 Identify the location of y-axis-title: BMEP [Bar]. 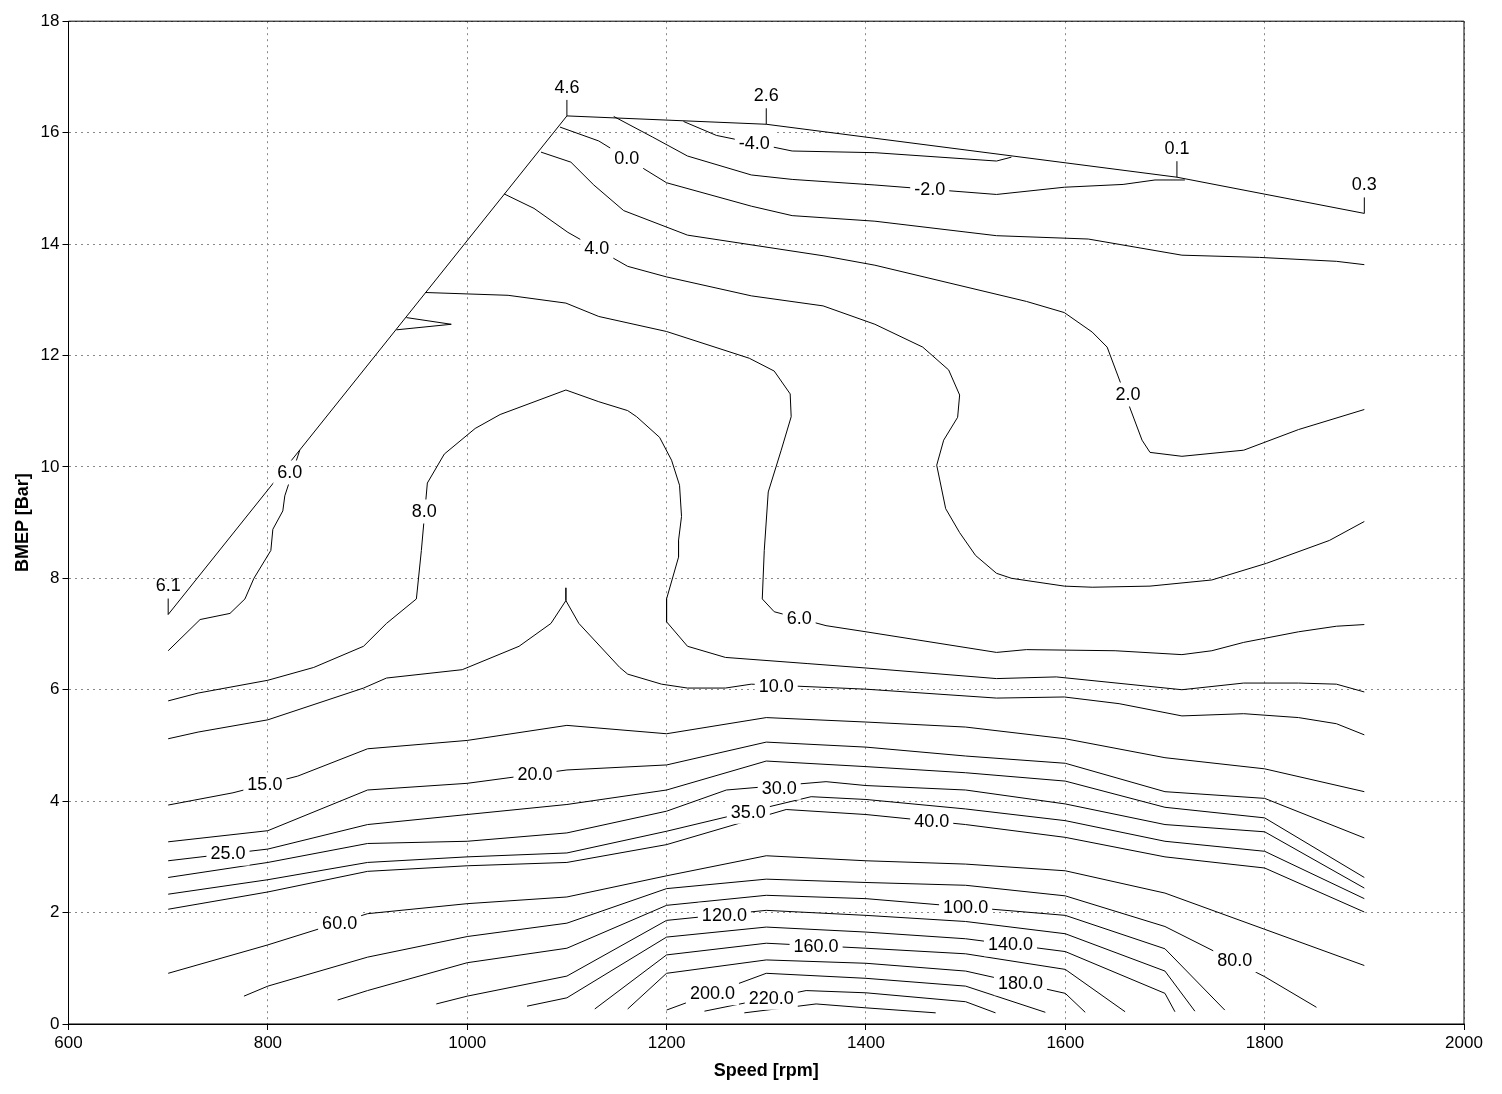
(21, 522).